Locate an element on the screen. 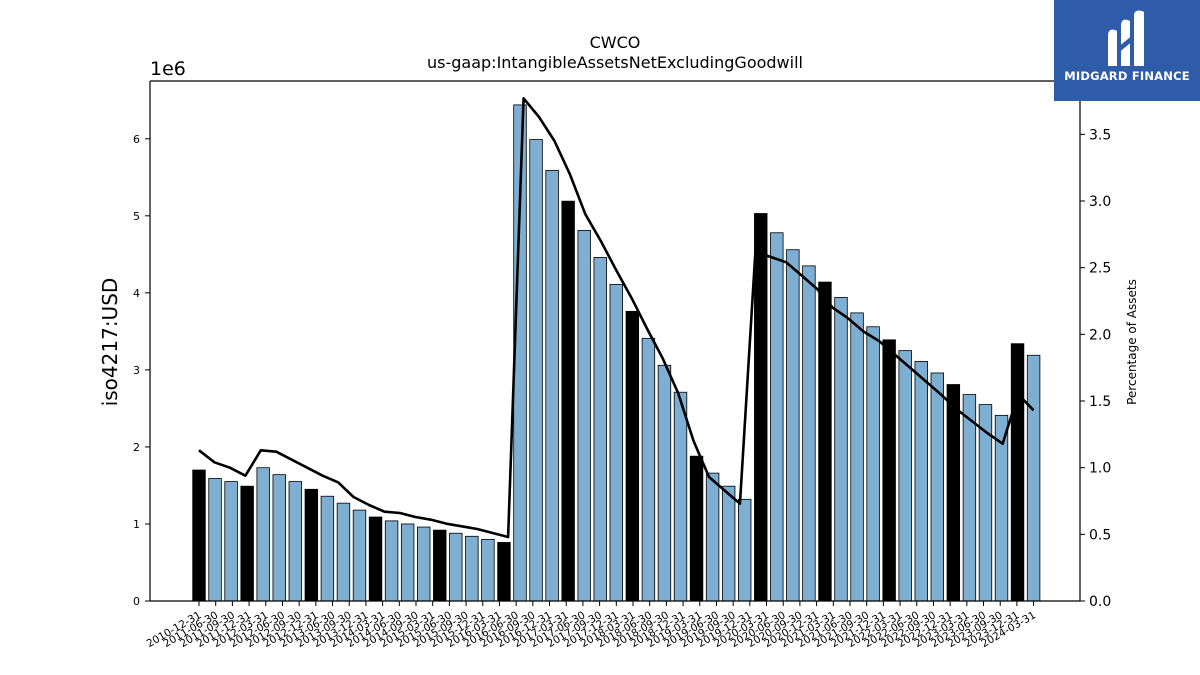 This screenshot has height=675, width=1200. y2-tick-label-0.0: 0.0 is located at coordinates (1100, 602).